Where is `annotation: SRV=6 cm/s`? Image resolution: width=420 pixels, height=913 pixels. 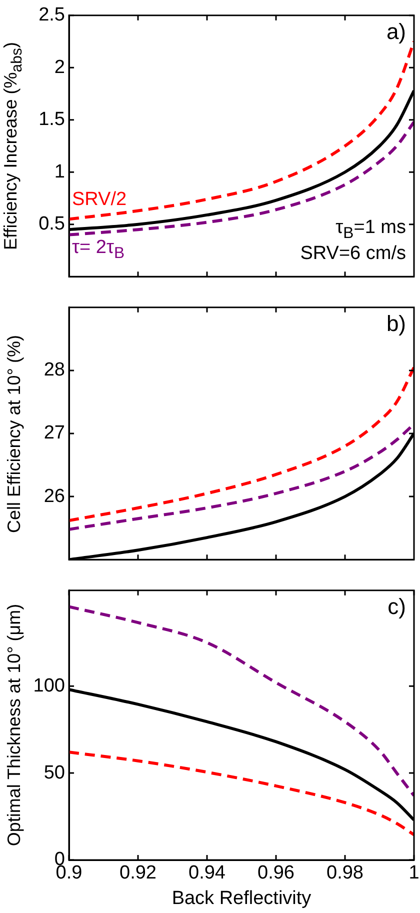 annotation: SRV=6 cm/s is located at coordinates (353, 253).